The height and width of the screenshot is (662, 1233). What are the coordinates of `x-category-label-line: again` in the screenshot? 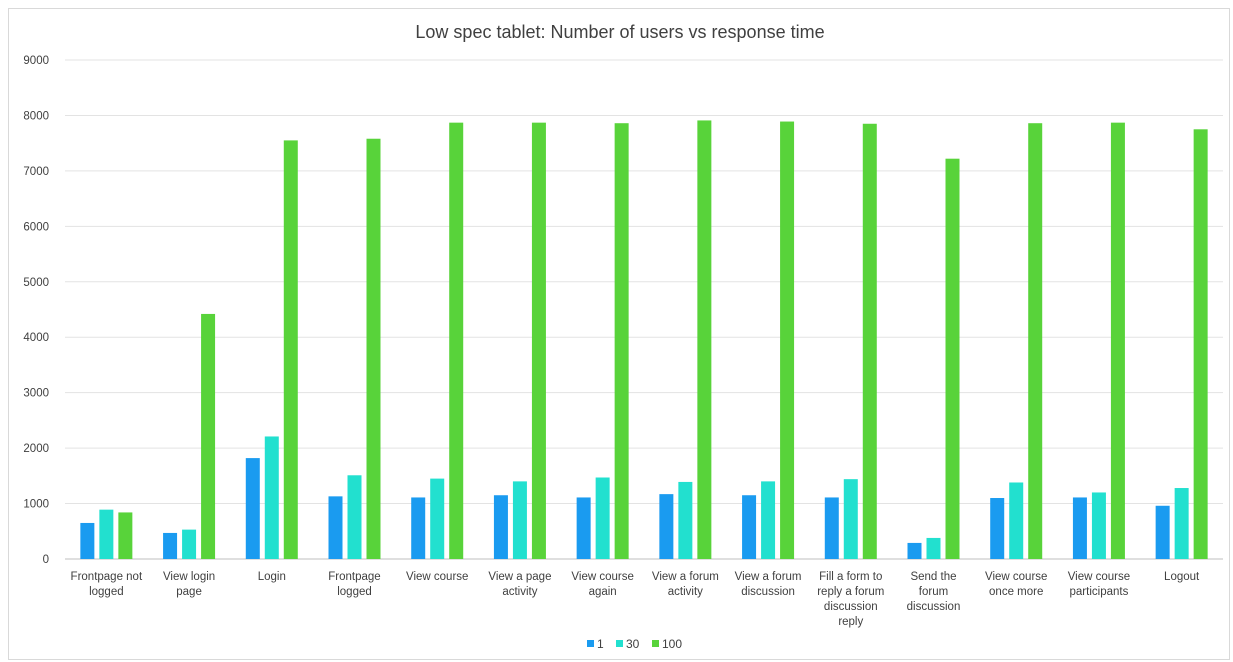 It's located at (603, 592).